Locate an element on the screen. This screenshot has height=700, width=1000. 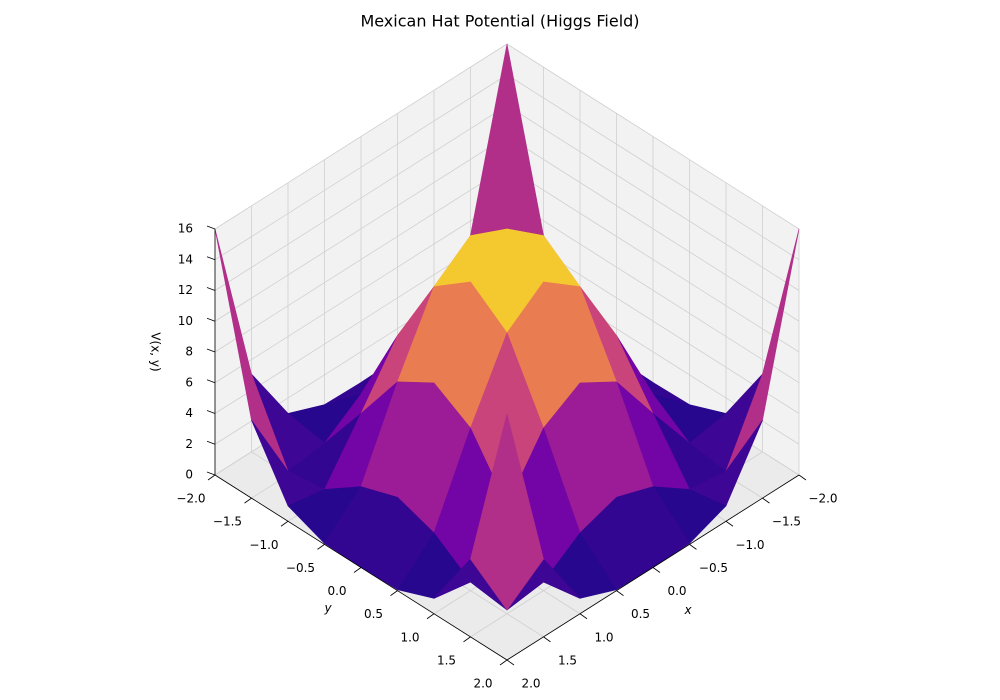
z-tick-label: 4 is located at coordinates (189, 413).